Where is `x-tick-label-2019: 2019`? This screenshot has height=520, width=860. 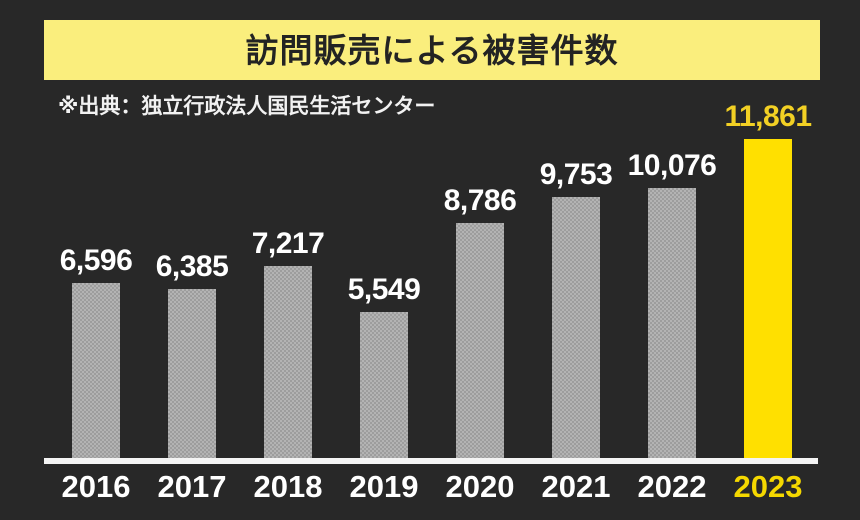
x-tick-label-2019: 2019 is located at coordinates (384, 486).